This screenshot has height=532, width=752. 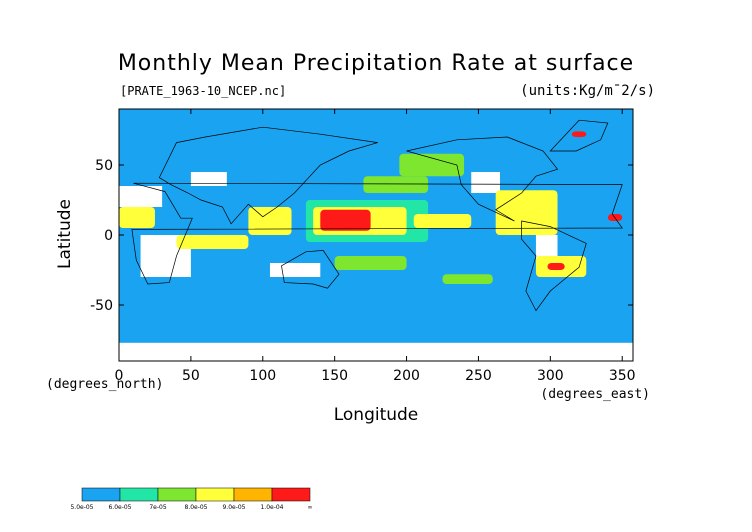 What do you see at coordinates (595, 394) in the screenshot?
I see `x-axis-units: (degrees_east)` at bounding box center [595, 394].